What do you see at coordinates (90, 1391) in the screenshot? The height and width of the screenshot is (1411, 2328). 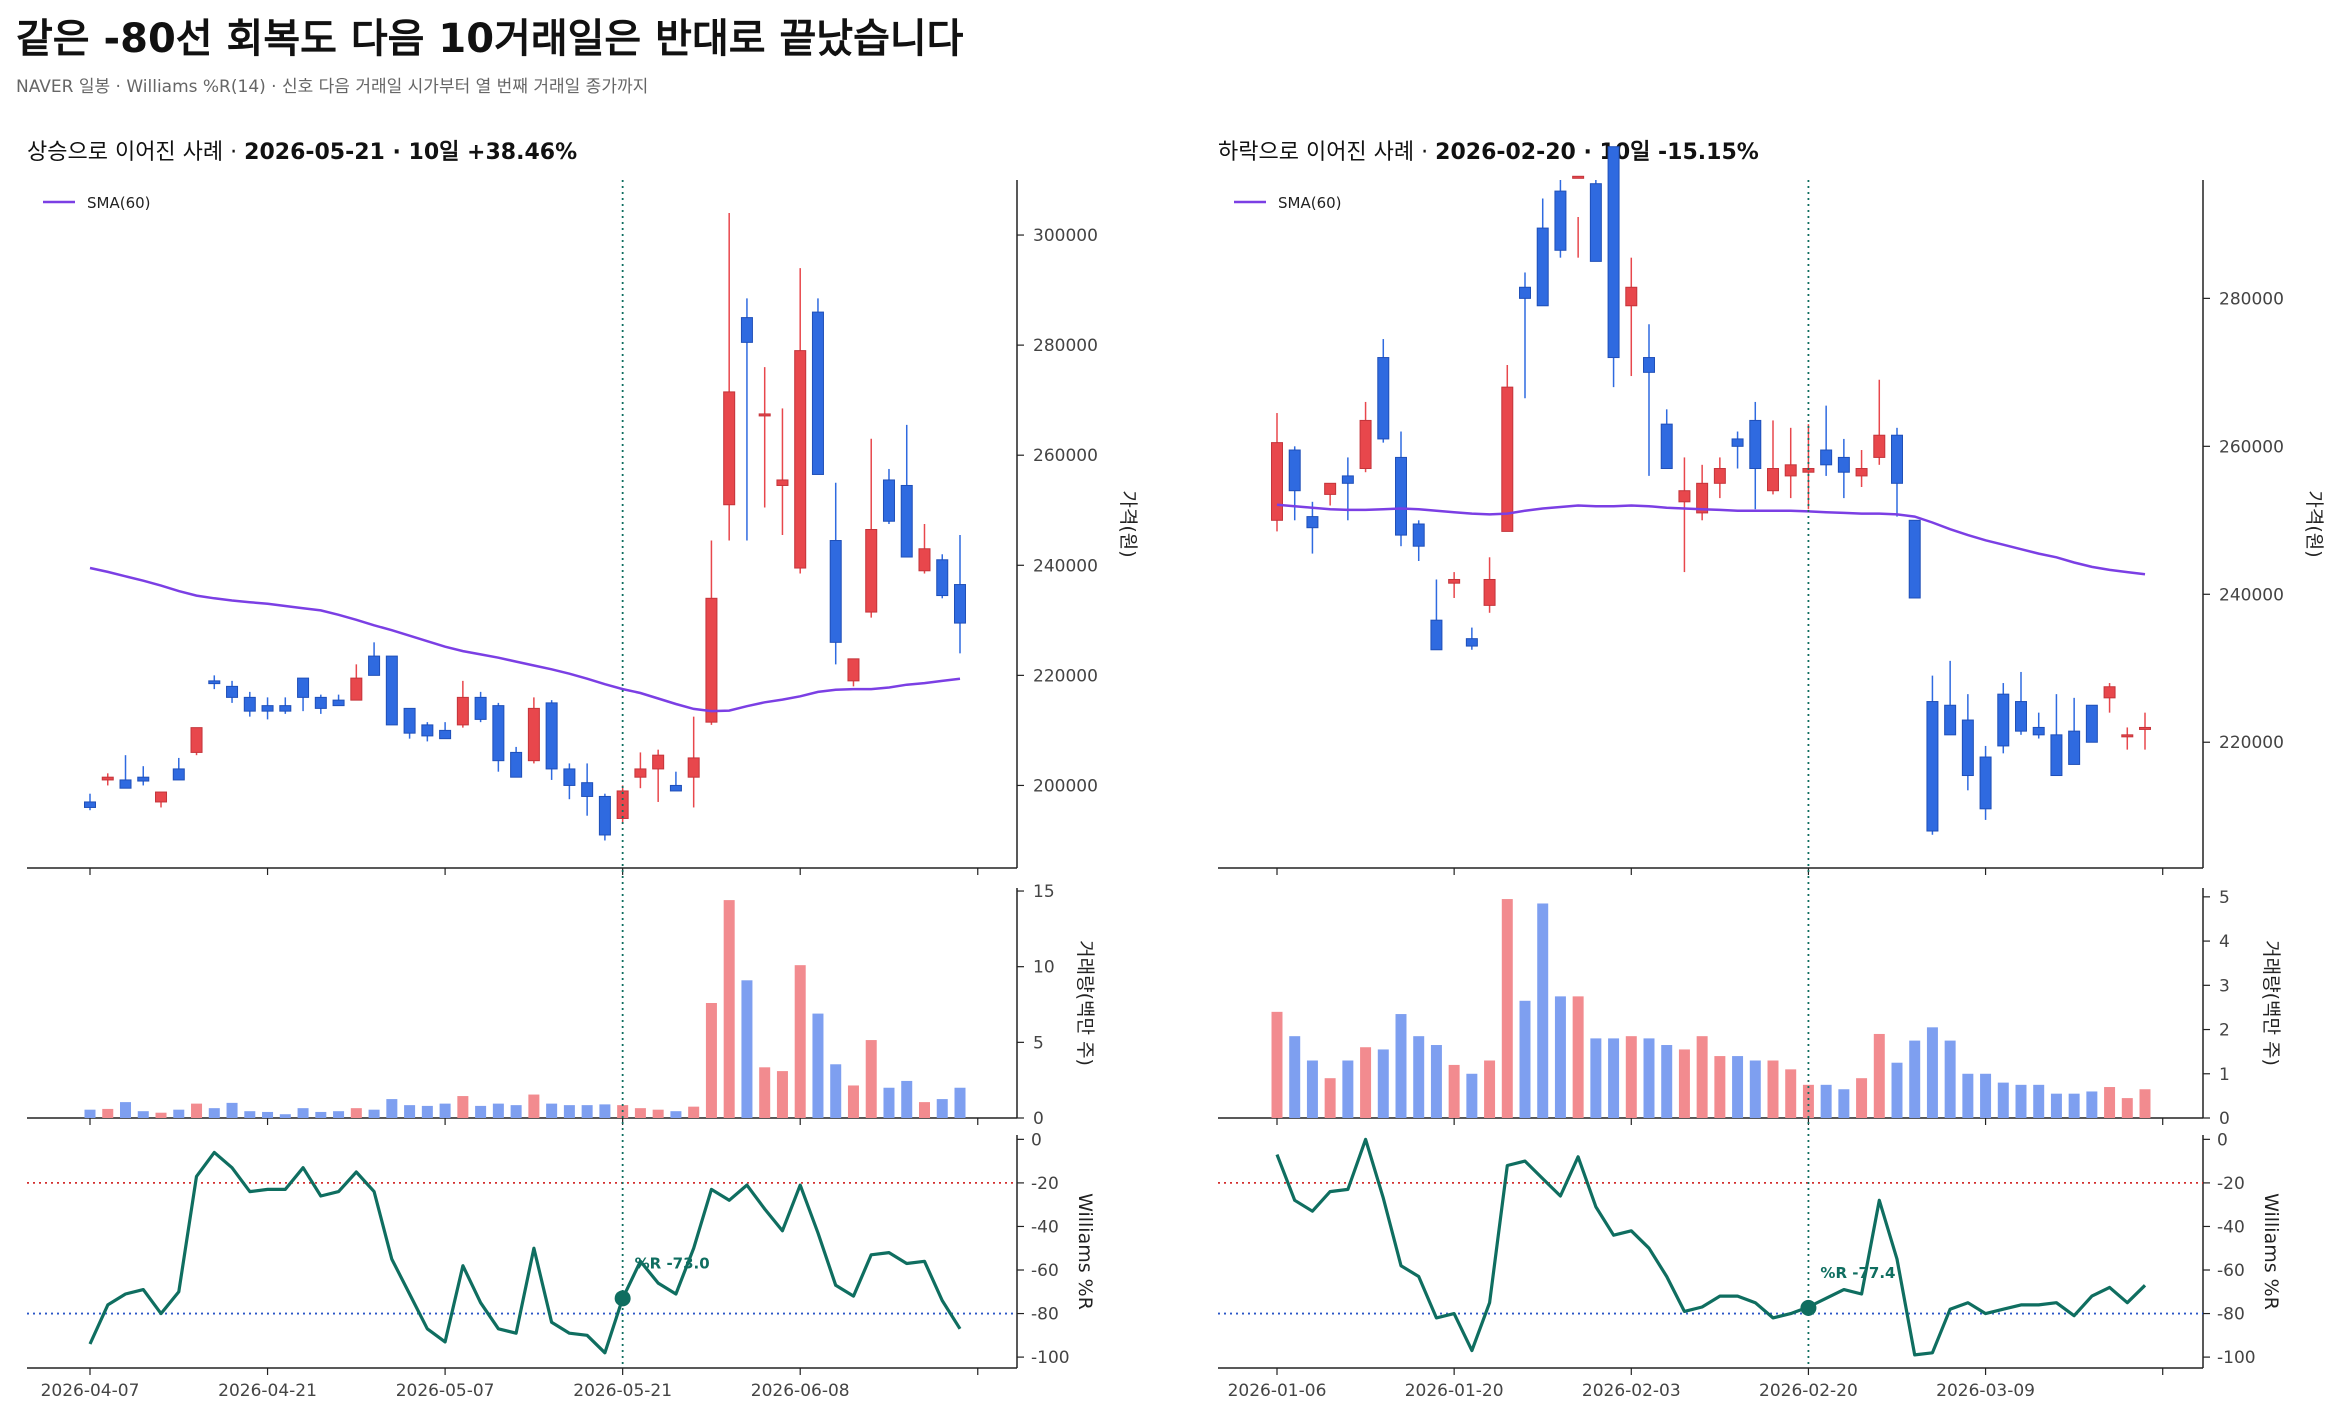 I see `left-x-tick-label: 2026-04-07` at bounding box center [90, 1391].